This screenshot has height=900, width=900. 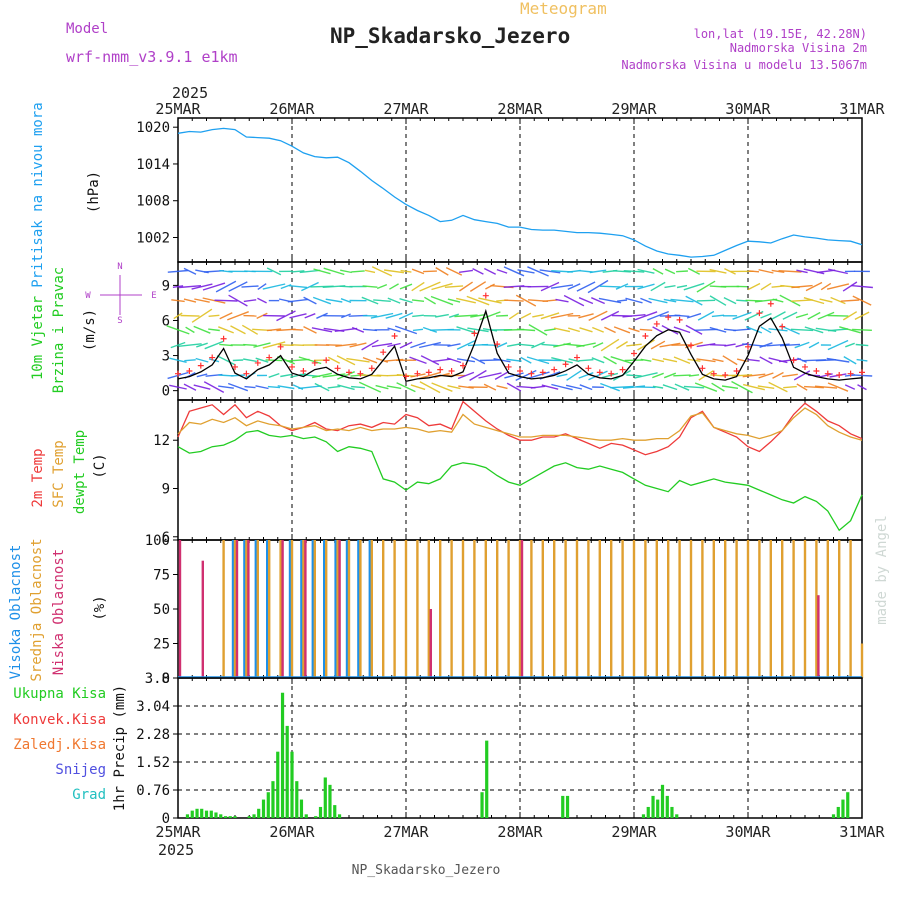 What do you see at coordinates (80, 472) in the screenshot?
I see `temp-side-label-3: dewpt Temp` at bounding box center [80, 472].